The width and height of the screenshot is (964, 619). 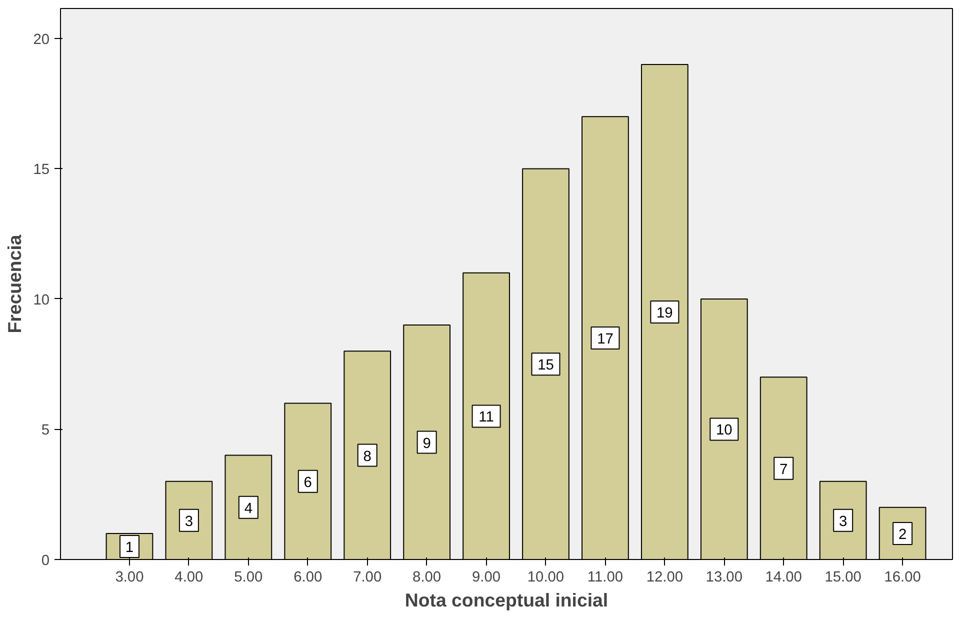 I want to click on data-label: 10, so click(x=724, y=430).